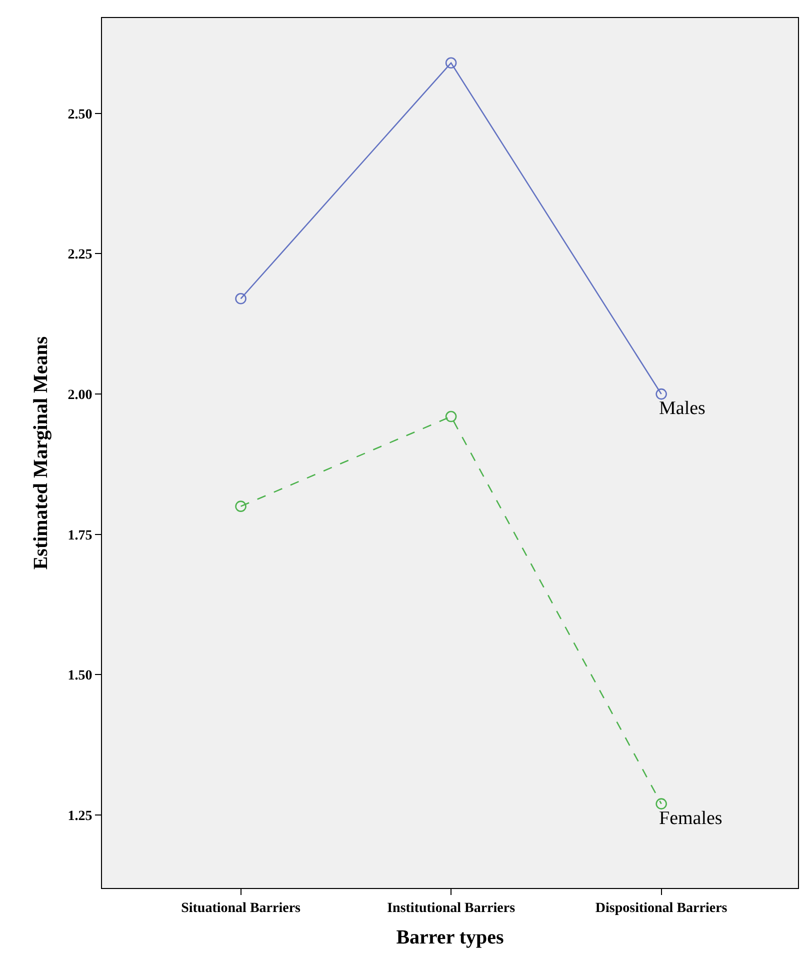 The image size is (804, 974). What do you see at coordinates (80, 676) in the screenshot?
I see `y-tick-label: 1.50` at bounding box center [80, 676].